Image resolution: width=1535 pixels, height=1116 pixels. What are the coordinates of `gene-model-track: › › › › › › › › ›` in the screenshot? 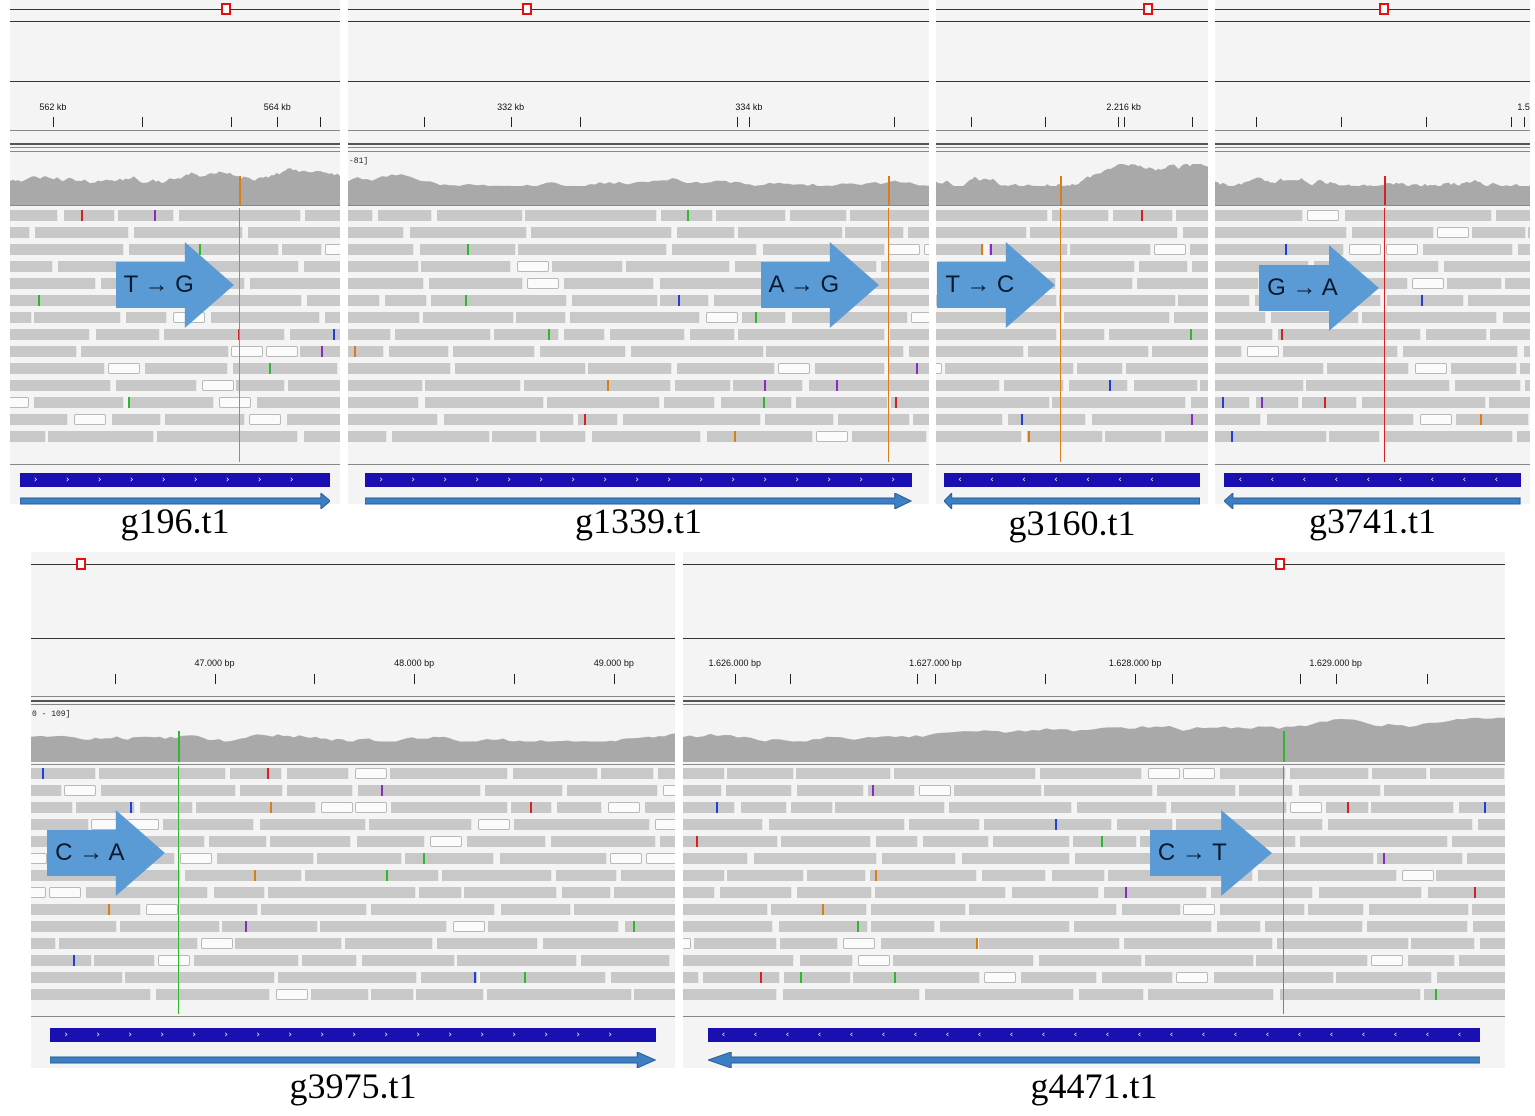 It's located at (175, 480).